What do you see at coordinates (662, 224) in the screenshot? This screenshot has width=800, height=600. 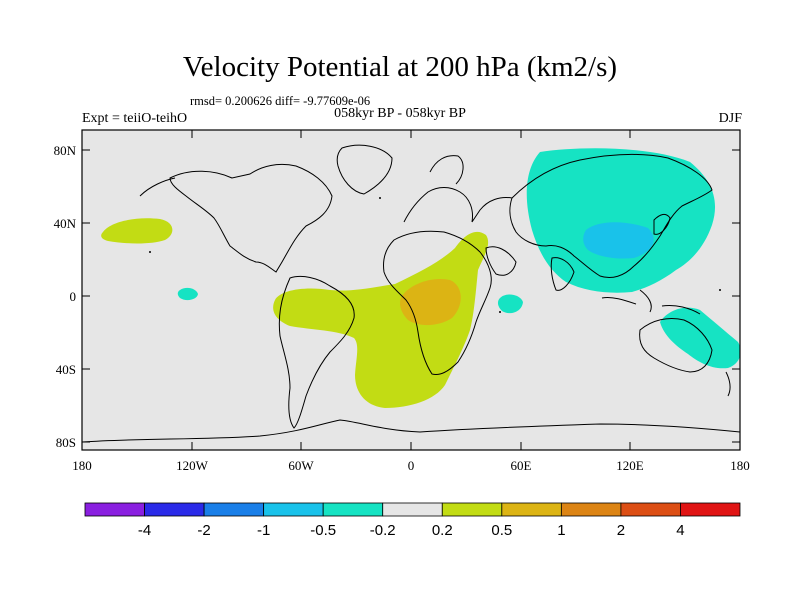 I see `coast-japan` at bounding box center [662, 224].